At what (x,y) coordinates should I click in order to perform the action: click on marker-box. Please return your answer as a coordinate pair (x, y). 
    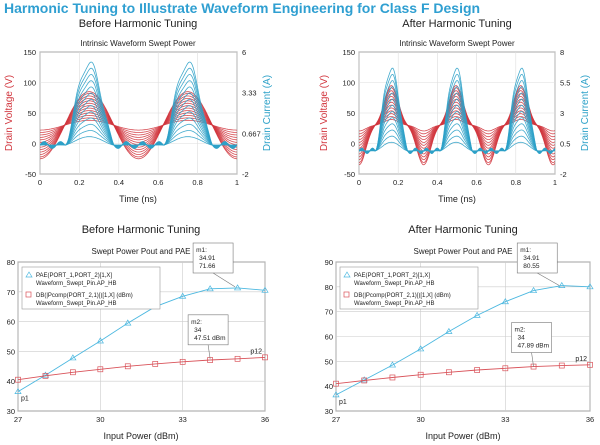
    Looking at the image, I should click on (213, 258).